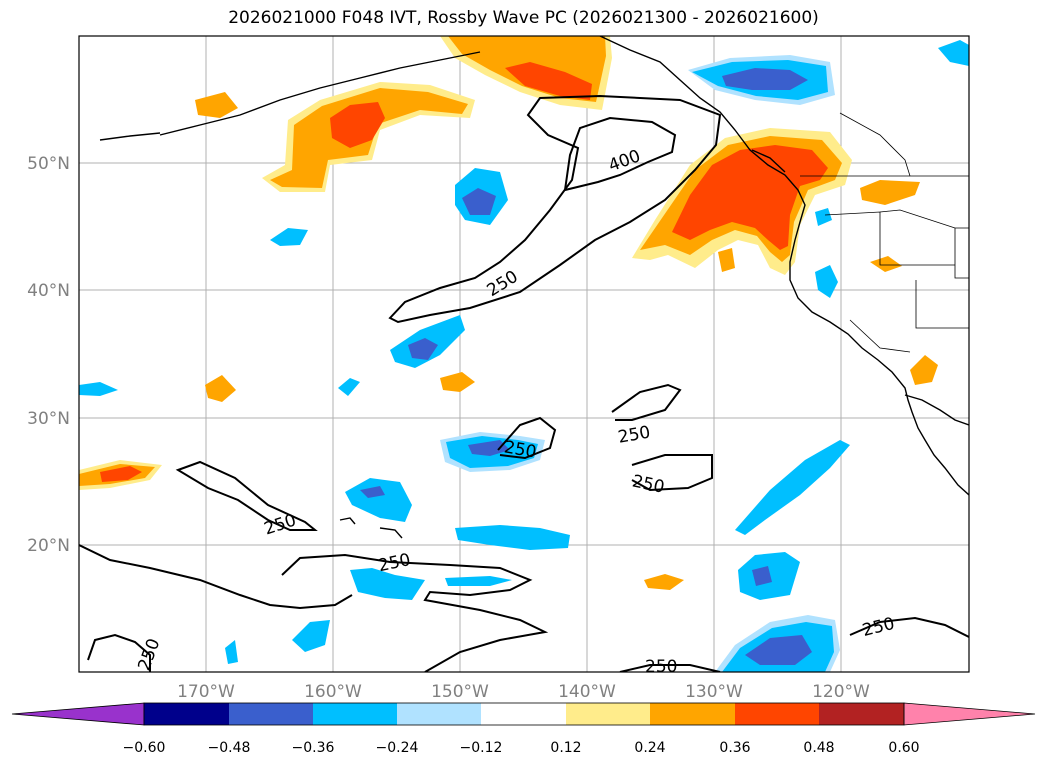 The image size is (1047, 765). Describe the element at coordinates (320, 93) in the screenshot. I see `coast-alaska` at that location.